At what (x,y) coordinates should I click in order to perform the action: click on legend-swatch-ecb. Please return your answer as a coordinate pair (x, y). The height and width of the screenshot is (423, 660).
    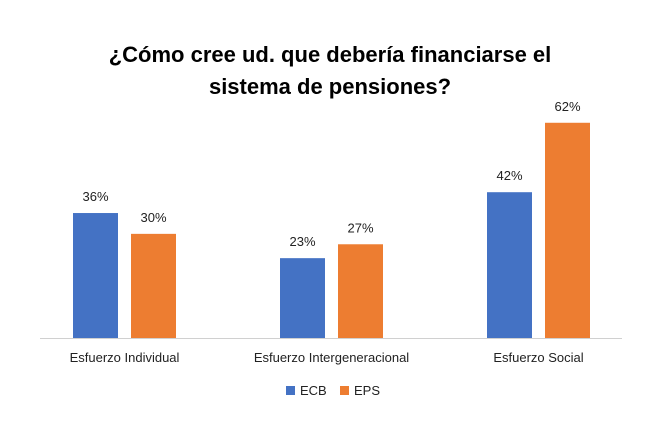
    Looking at the image, I should click on (290, 390).